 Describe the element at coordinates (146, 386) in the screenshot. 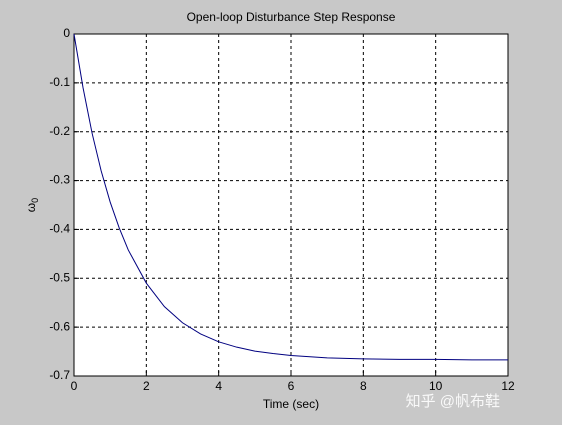

I see `x-tick-label: 2` at that location.